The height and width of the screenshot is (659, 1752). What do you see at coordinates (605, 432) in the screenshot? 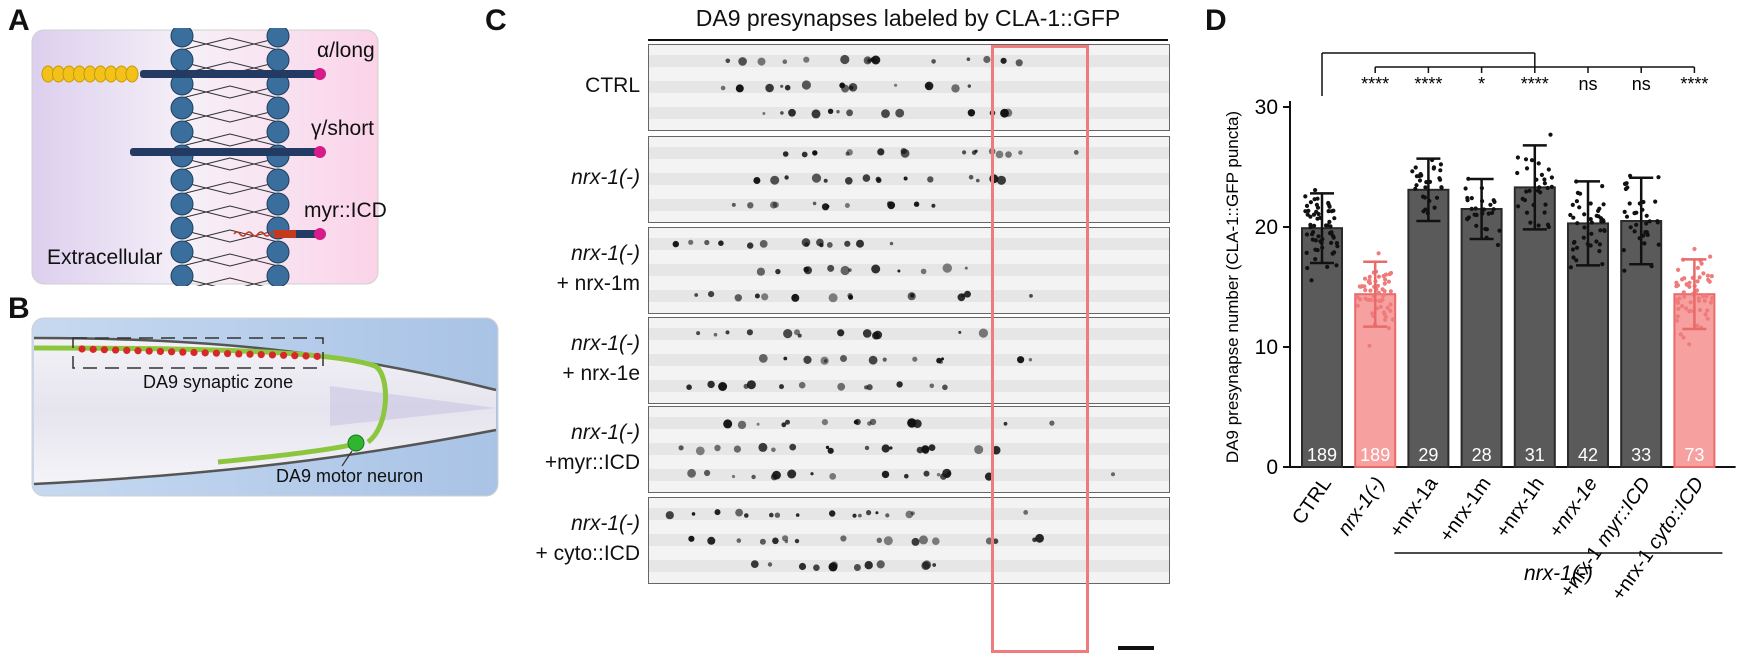
I see `row-label-line1: nrx-1(-)` at bounding box center [605, 432].